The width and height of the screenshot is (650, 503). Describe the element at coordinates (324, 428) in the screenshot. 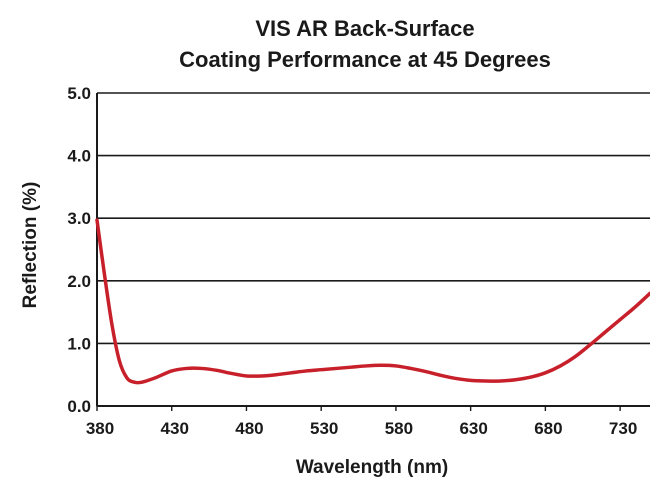

I see `x-tick-label: 530` at that location.